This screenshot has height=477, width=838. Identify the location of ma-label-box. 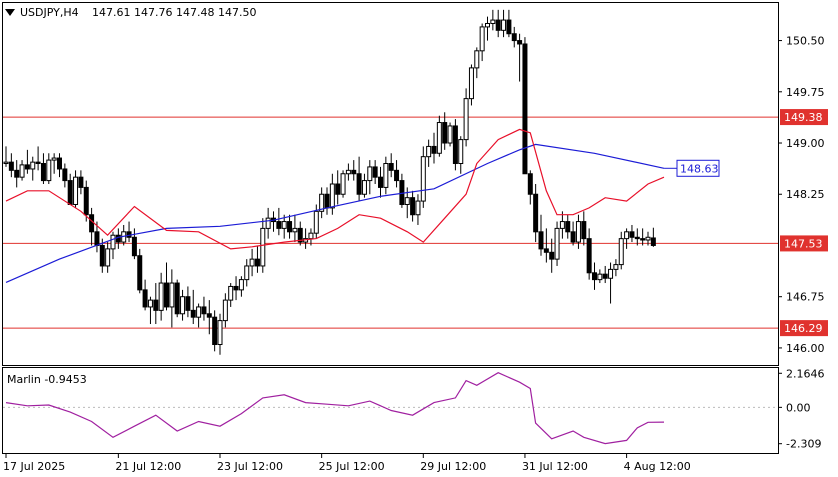
(698, 168).